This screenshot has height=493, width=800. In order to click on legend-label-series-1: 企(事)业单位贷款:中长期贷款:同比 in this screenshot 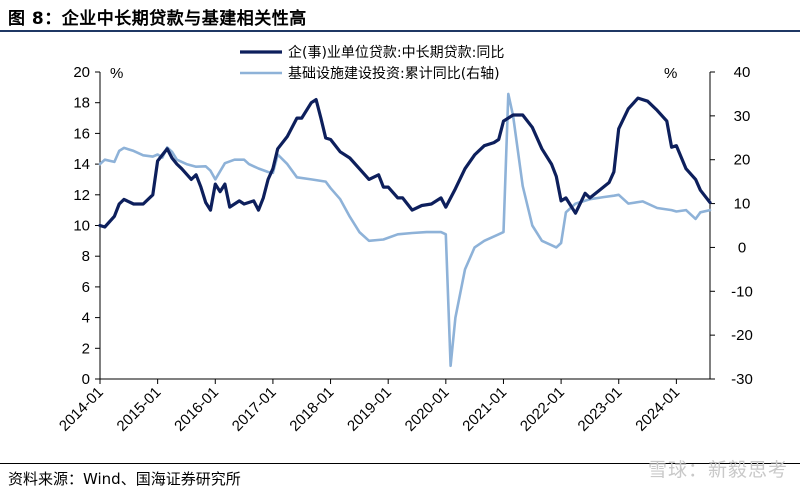, I will do `click(396, 52)`.